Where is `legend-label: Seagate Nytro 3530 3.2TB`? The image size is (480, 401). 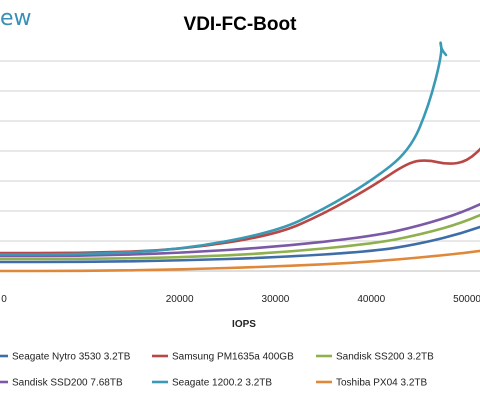 legend-label: Seagate Nytro 3530 3.2TB is located at coordinates (71, 357).